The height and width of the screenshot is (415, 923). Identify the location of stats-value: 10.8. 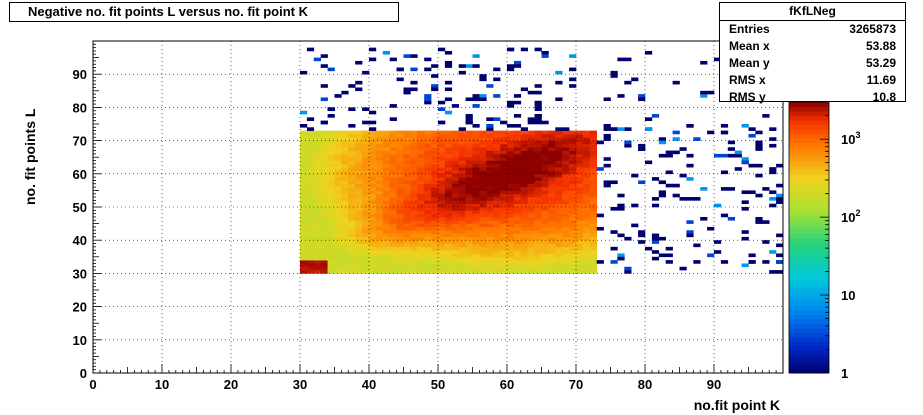
(884, 97).